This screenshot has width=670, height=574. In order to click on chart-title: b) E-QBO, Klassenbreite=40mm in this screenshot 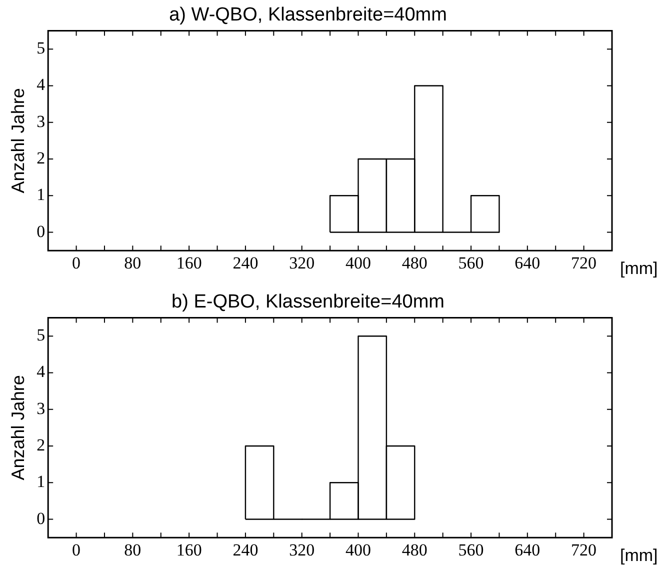, I will do `click(308, 302)`.